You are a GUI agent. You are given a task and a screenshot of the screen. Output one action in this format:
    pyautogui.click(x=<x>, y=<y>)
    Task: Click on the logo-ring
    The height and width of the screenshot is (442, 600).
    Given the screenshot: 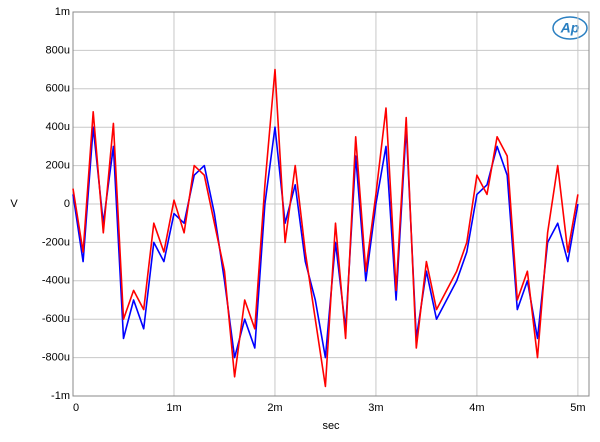 What is the action you would take?
    pyautogui.click(x=570, y=28)
    